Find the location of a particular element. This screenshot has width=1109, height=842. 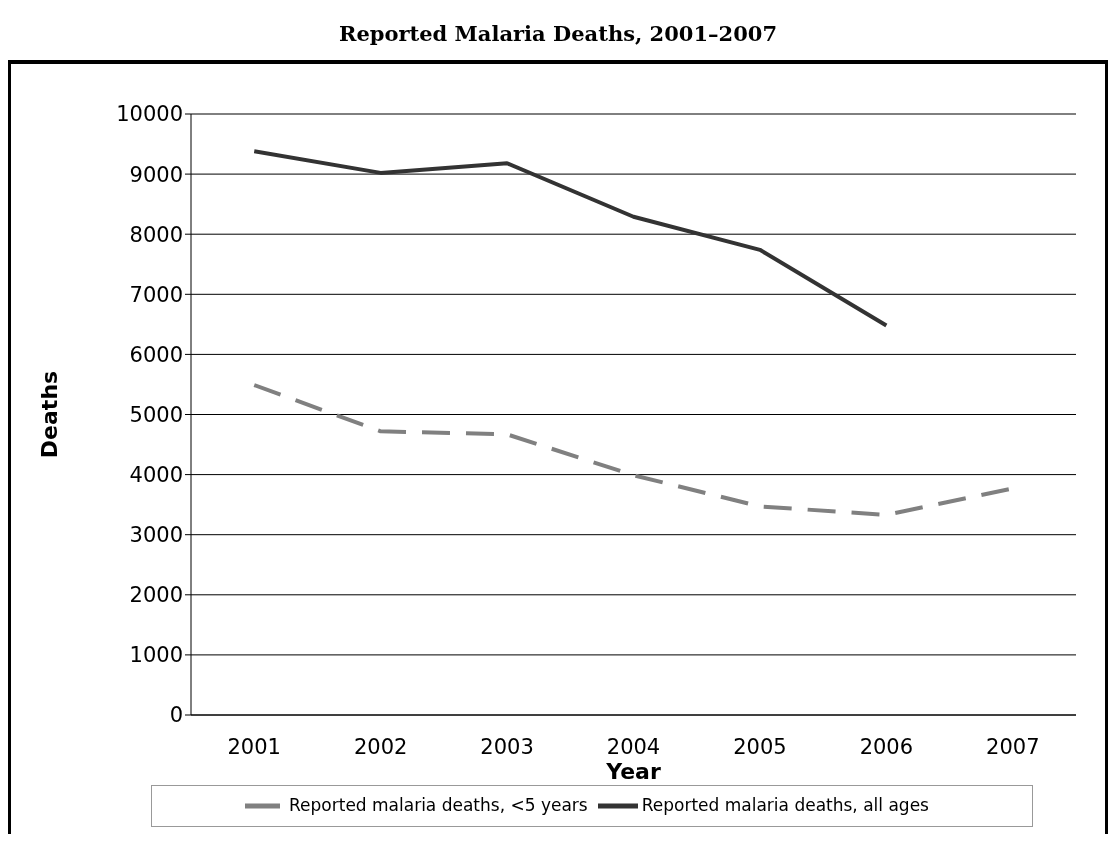

y-tick-label: 9000 is located at coordinates (156, 174).